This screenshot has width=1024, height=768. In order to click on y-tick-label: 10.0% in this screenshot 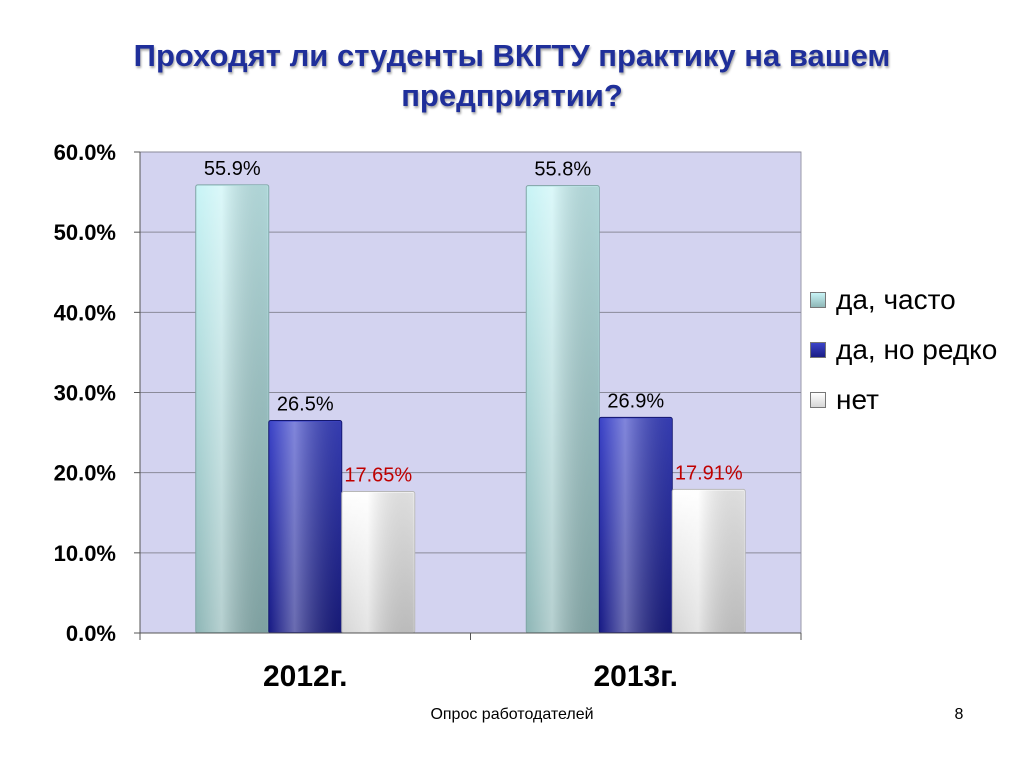, I will do `click(85, 553)`.